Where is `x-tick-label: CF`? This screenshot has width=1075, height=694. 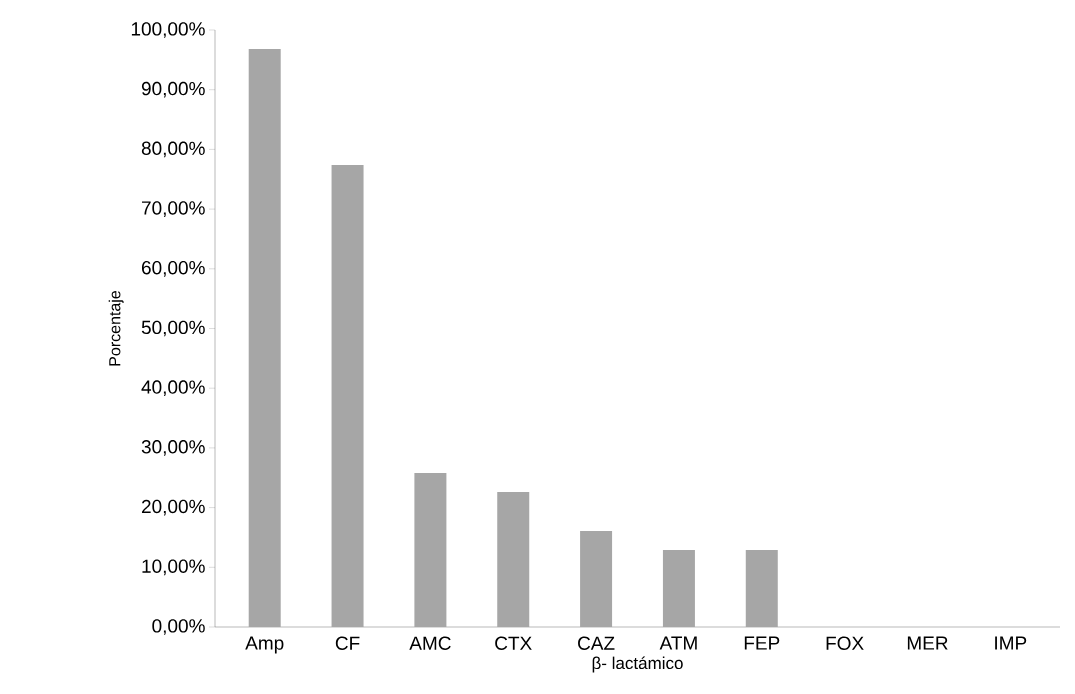 x-tick-label: CF is located at coordinates (347, 643).